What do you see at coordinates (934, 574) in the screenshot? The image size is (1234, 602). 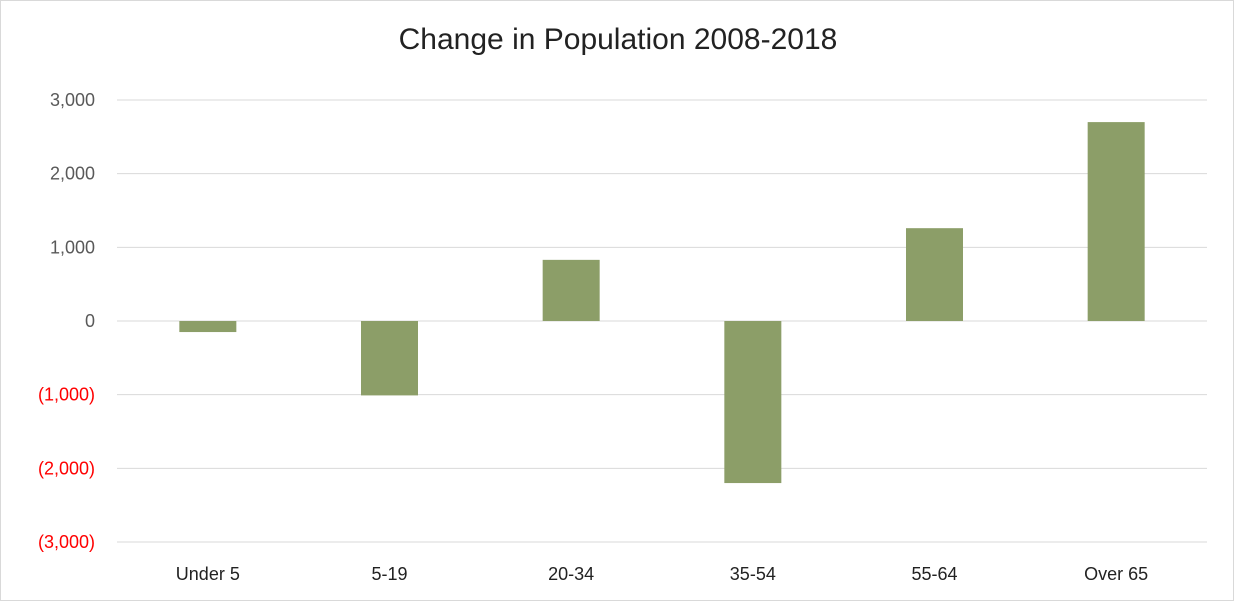 I see `x-category-label: 55-64` at bounding box center [934, 574].